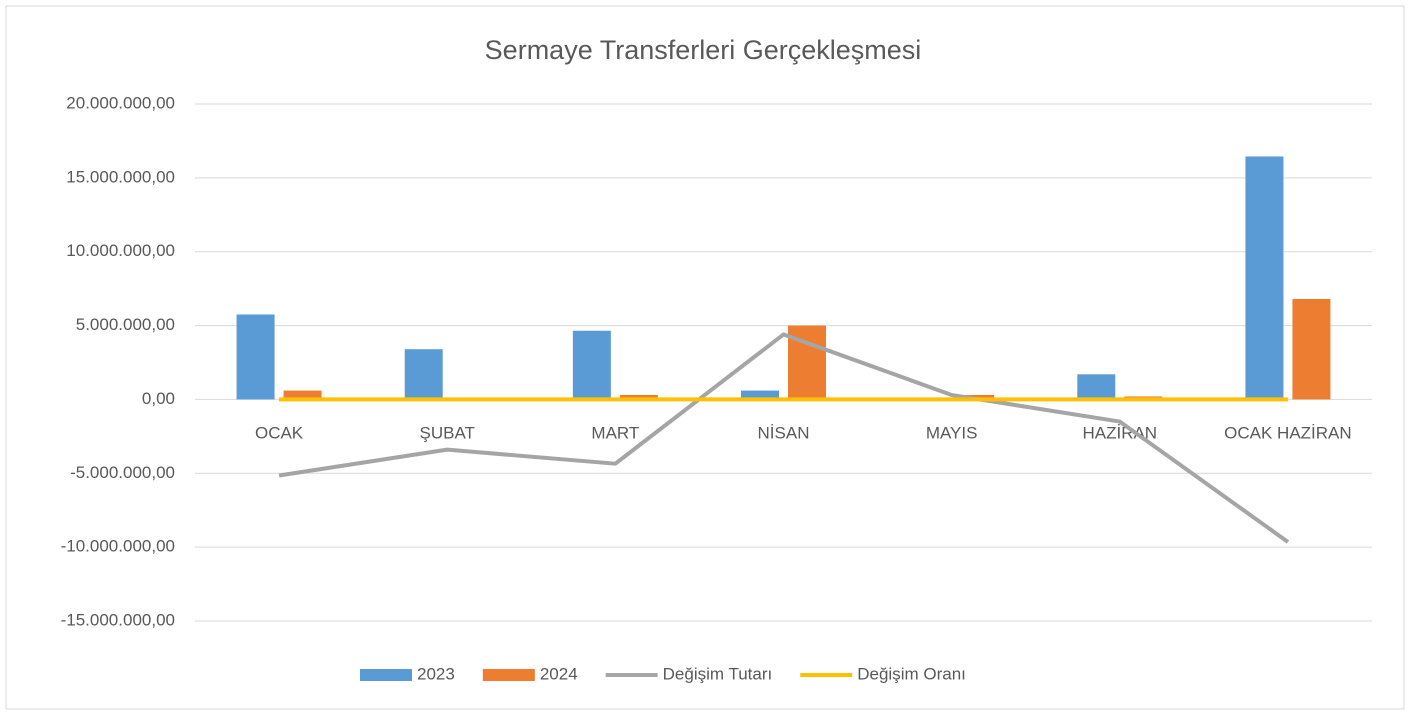 This screenshot has width=1411, height=716. What do you see at coordinates (125, 324) in the screenshot?
I see `y-tick-label: 5.000.000,00` at bounding box center [125, 324].